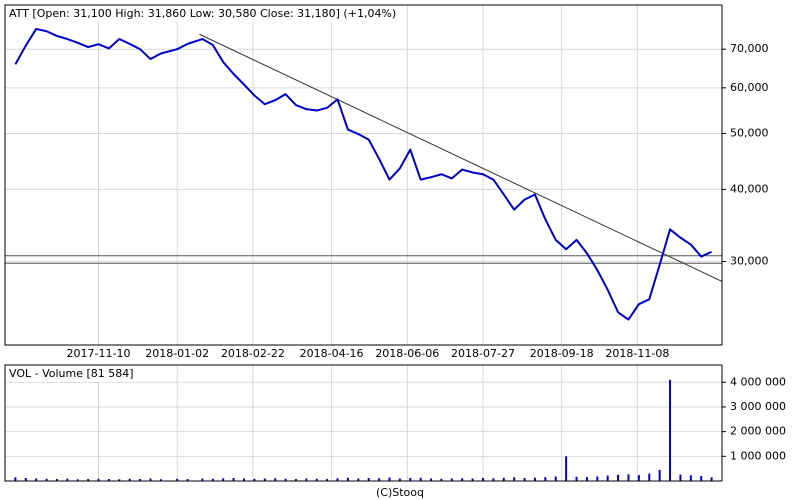 The image size is (800, 500). Describe the element at coordinates (99, 353) in the screenshot. I see `x-tick-label: 2017-11-10` at that location.